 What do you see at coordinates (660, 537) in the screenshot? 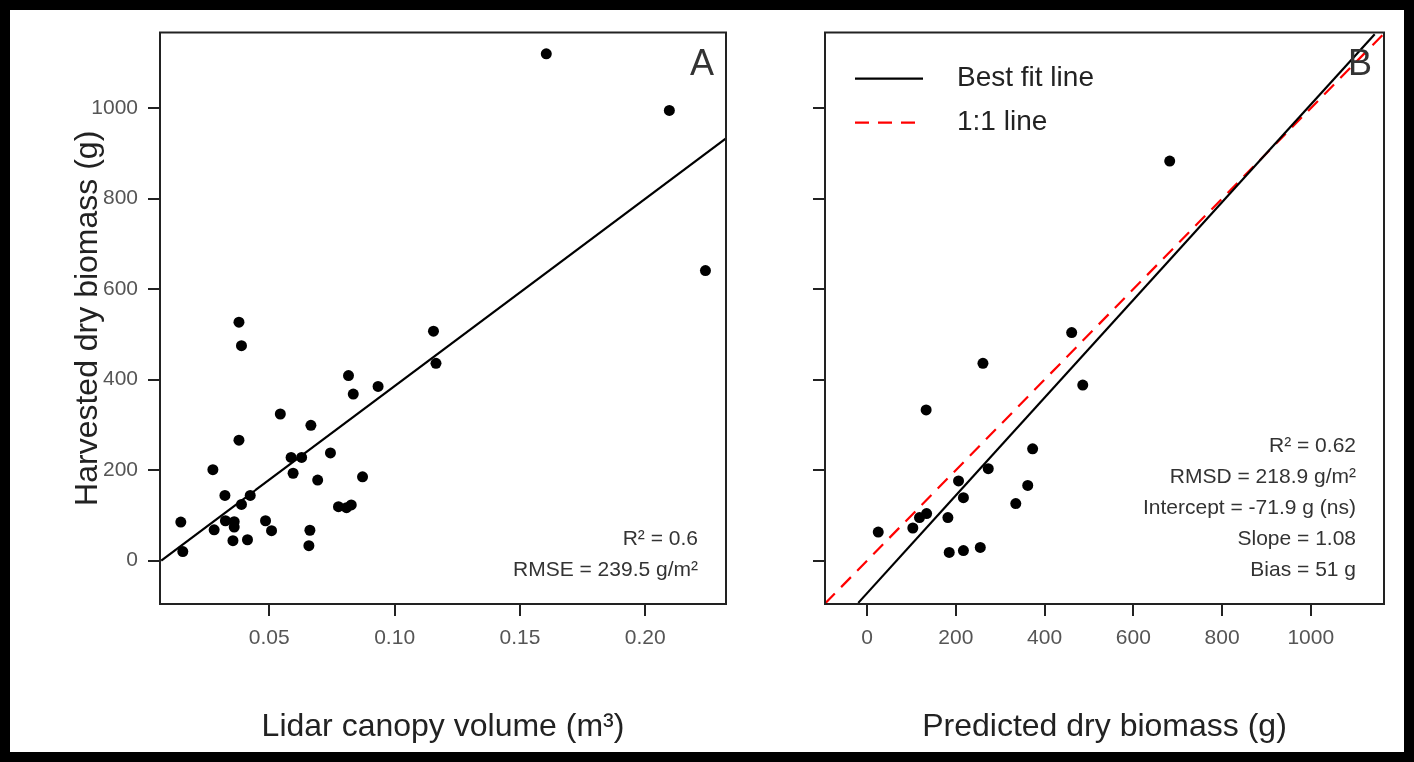
I see `annotation: R² = 0.6` at bounding box center [660, 537].